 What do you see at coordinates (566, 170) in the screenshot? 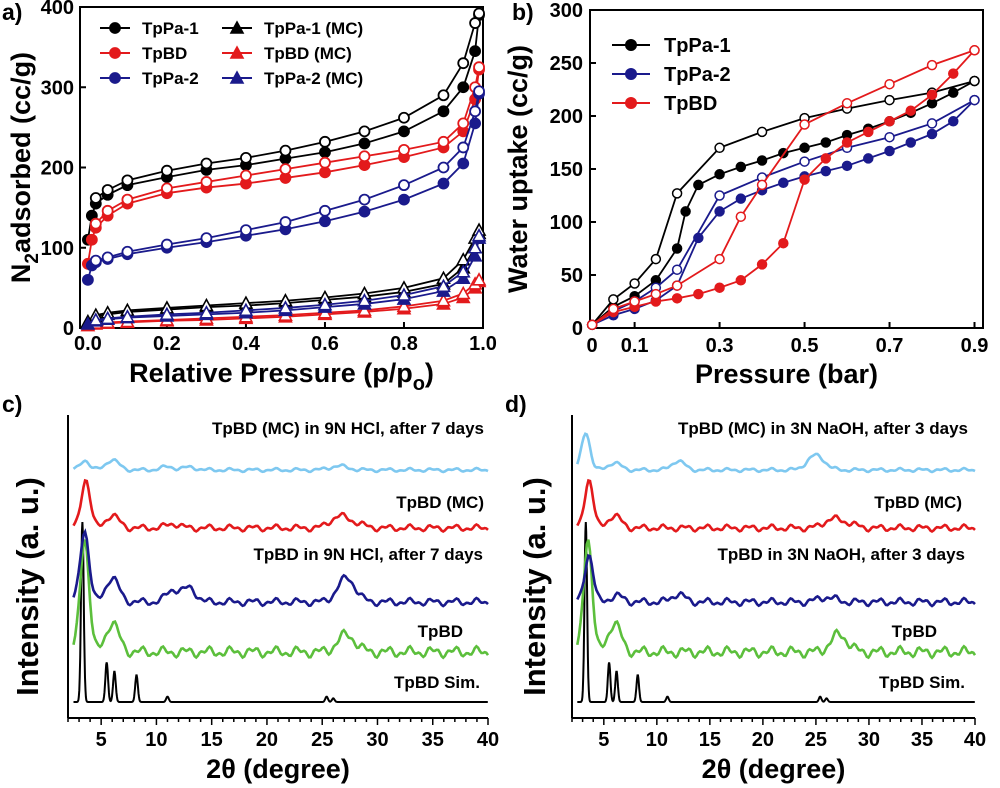
I see `chart-b-ytick-label: 150` at bounding box center [566, 170].